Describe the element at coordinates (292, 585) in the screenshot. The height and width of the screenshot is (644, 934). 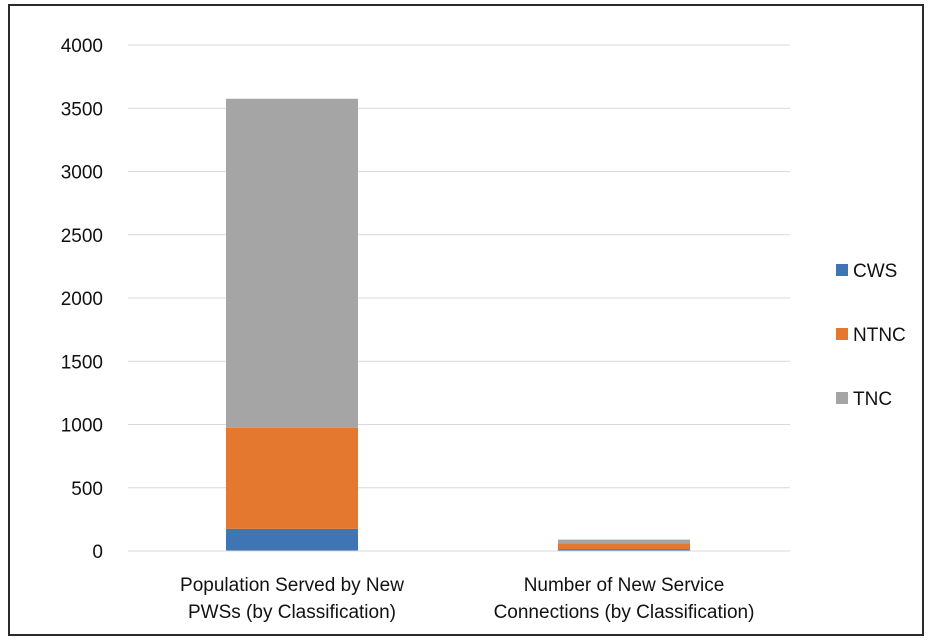
I see `x-category-label: Population Served by New` at that location.